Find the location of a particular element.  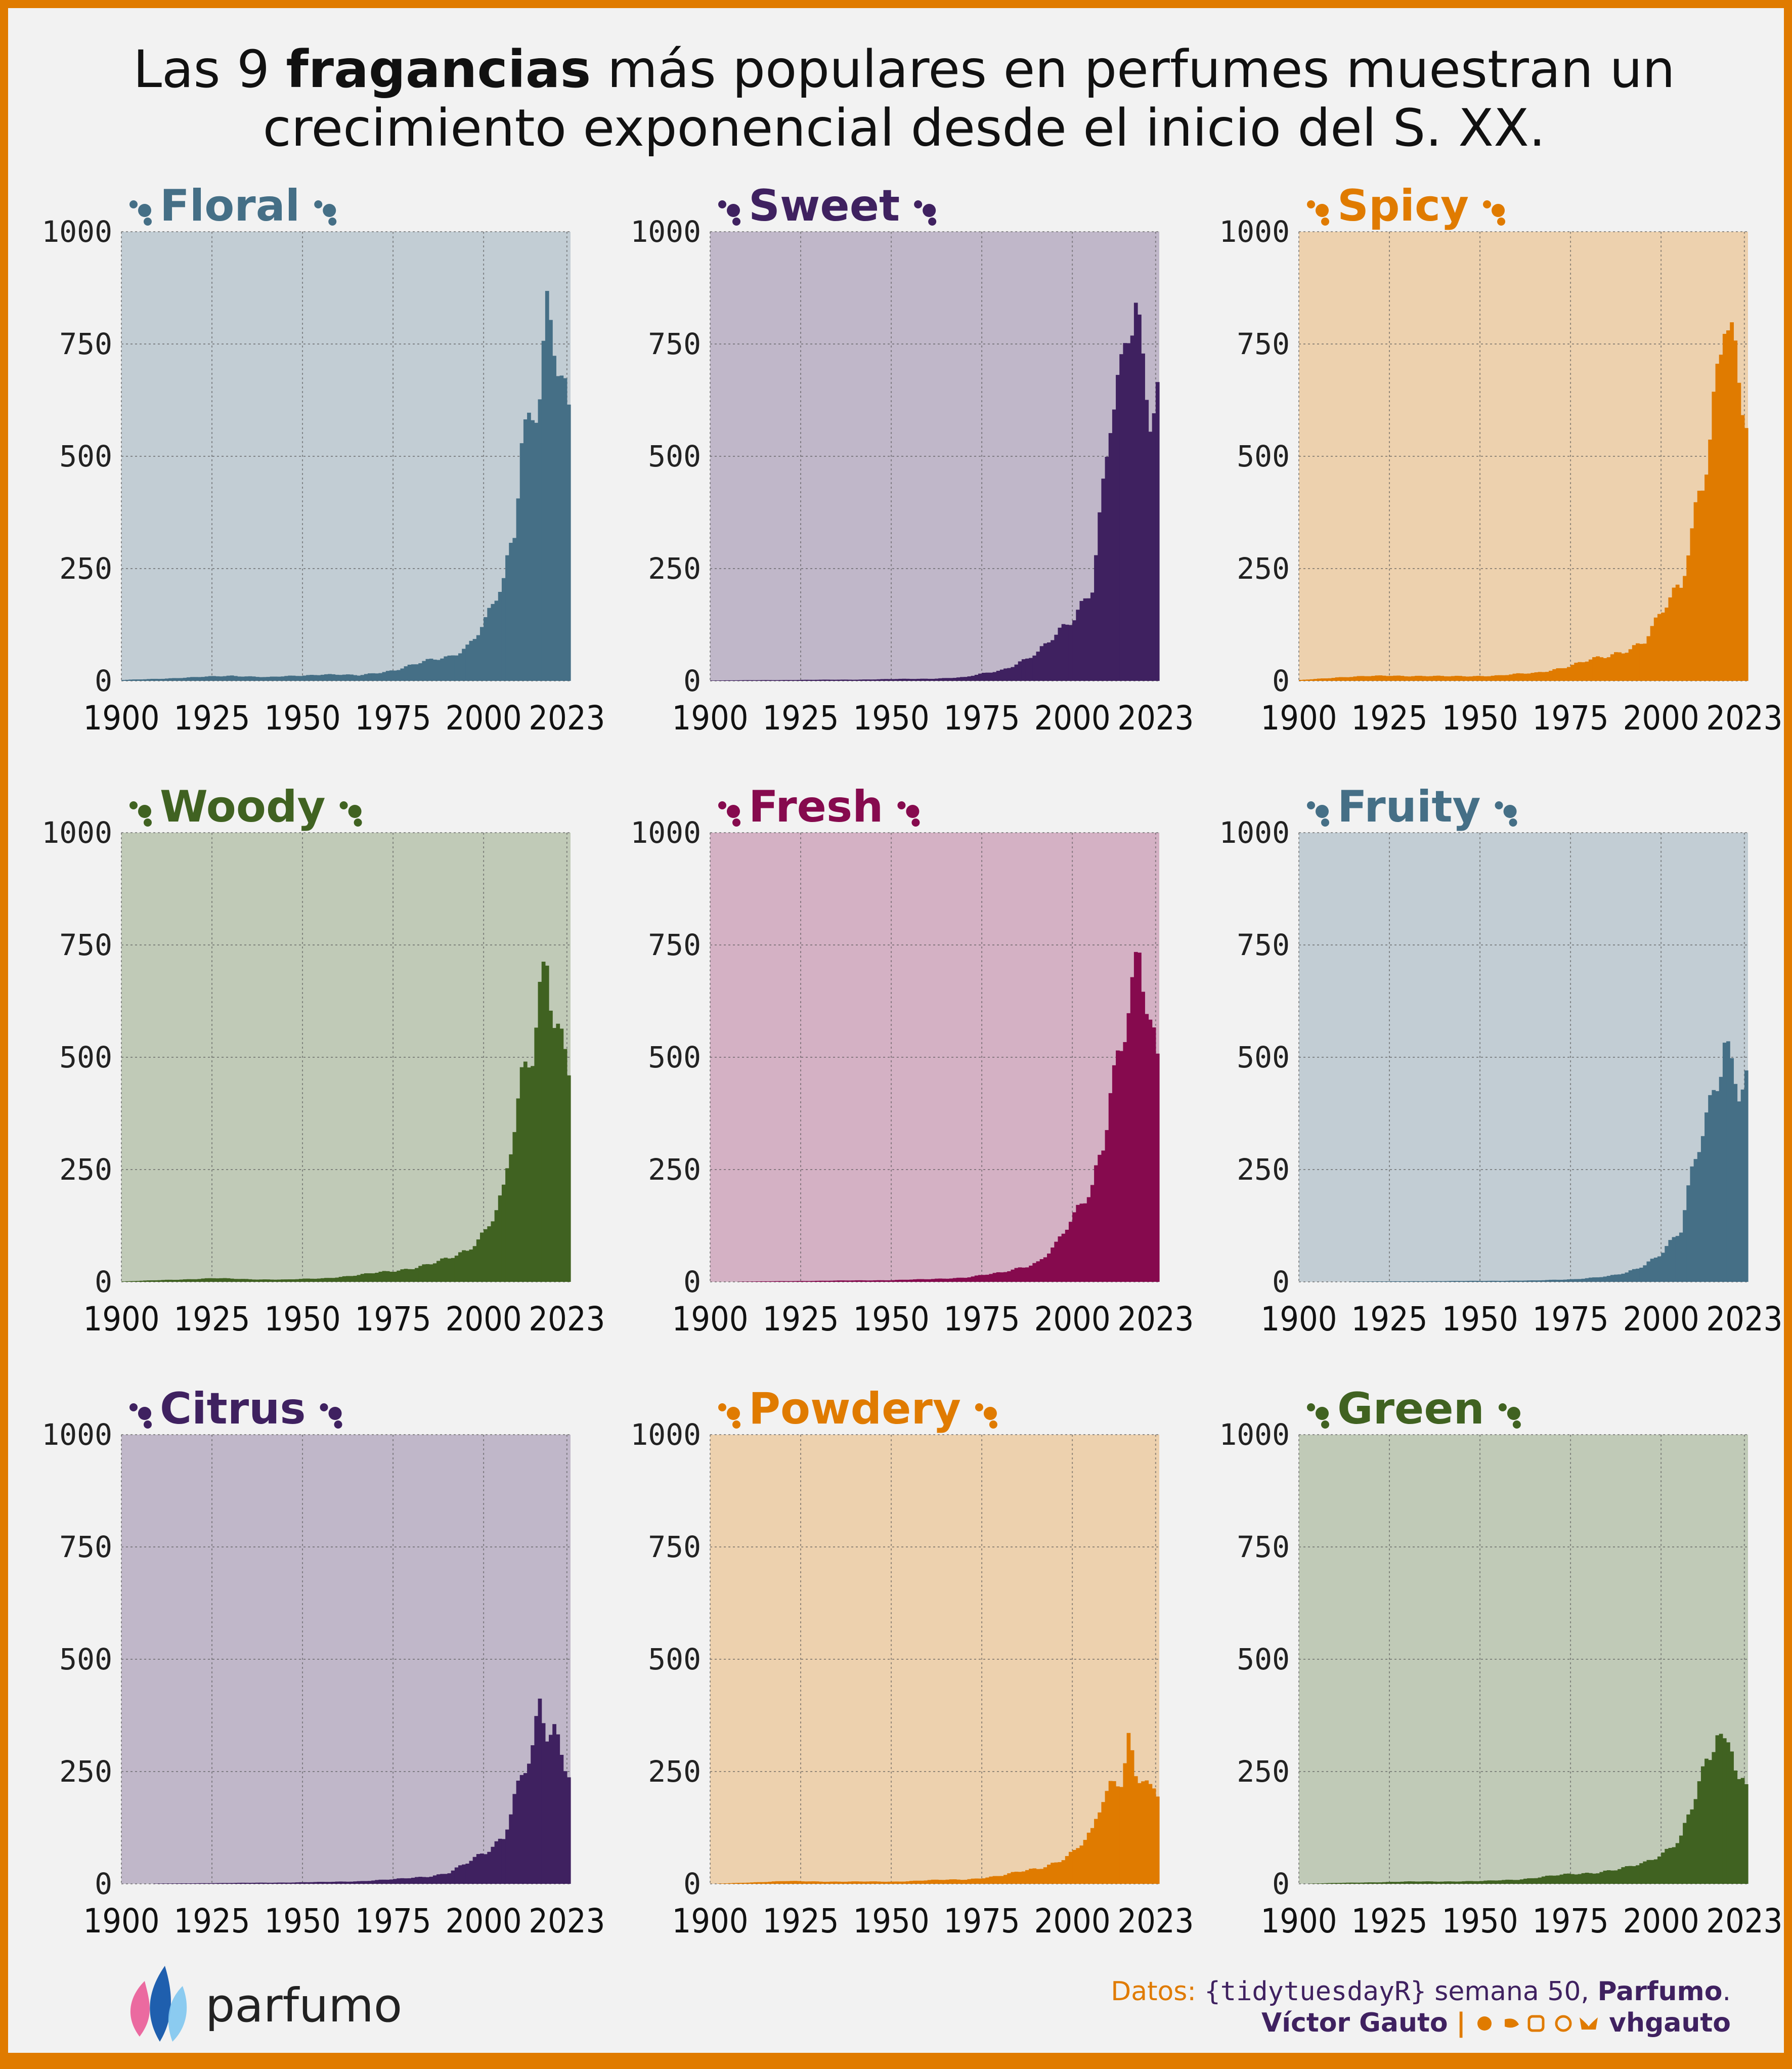

bar-1976 is located at coordinates (987, 1880).